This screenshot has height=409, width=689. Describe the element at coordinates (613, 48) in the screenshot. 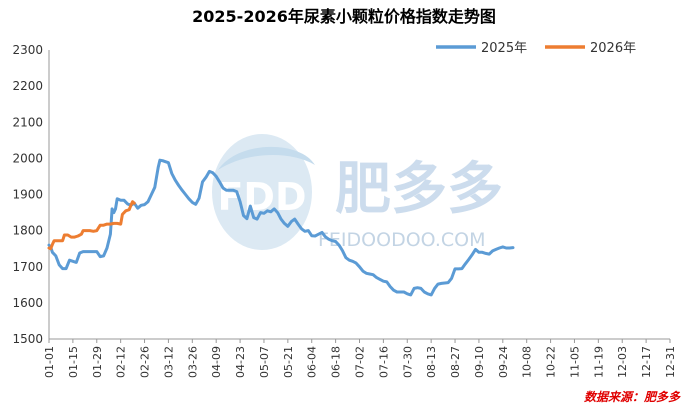

I see `legend-label-2026: 2026年` at that location.